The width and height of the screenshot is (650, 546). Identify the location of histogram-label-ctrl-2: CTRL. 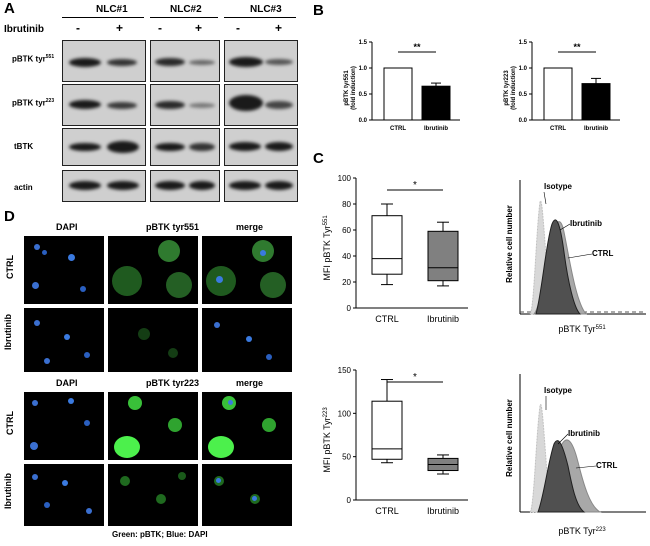
(606, 465).